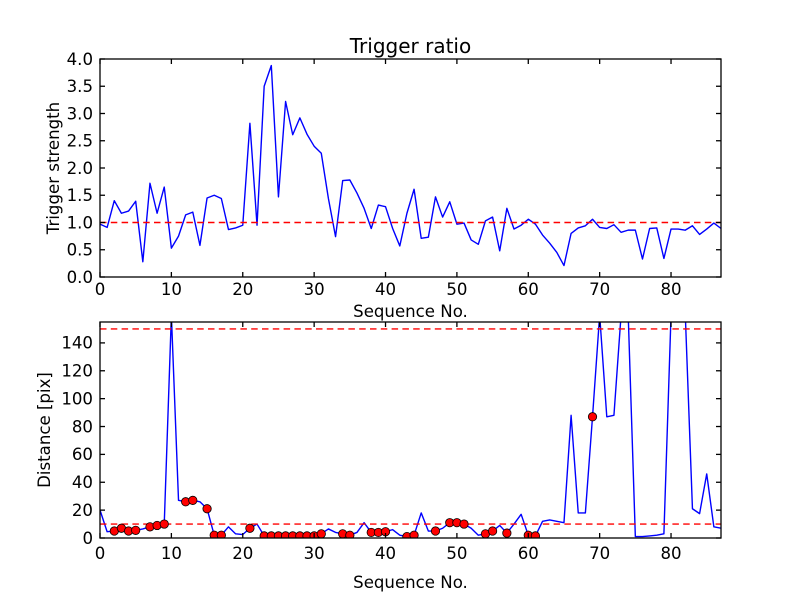  I want to click on y-axis-label: Distance [pix], so click(44, 430).